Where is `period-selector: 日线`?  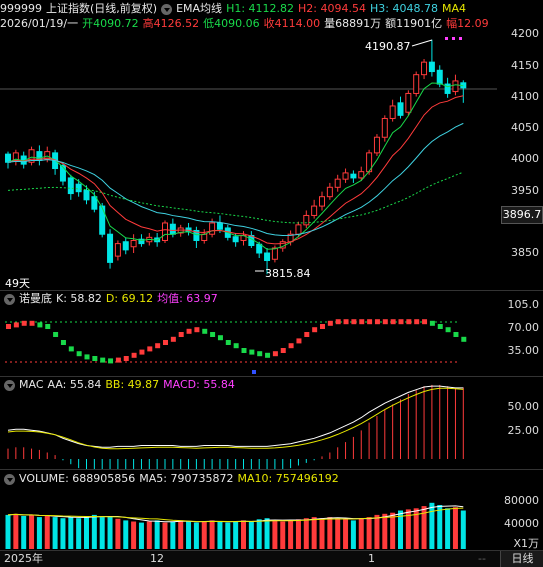
period-selector: 日线 is located at coordinates (521, 559).